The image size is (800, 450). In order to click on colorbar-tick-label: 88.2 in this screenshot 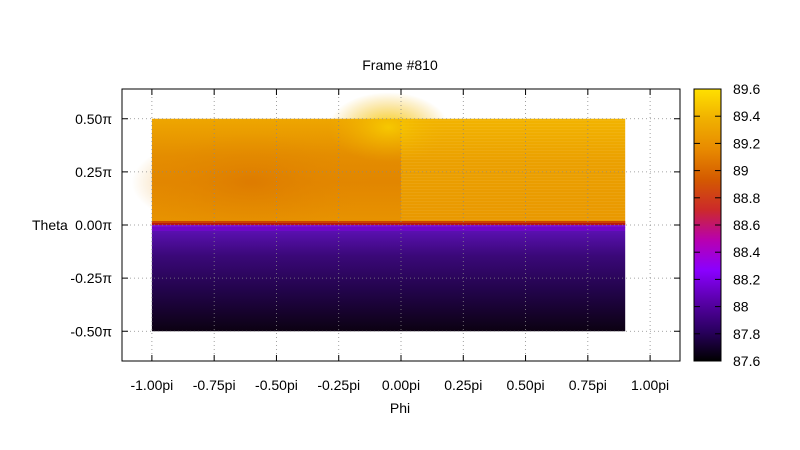, I will do `click(746, 279)`.